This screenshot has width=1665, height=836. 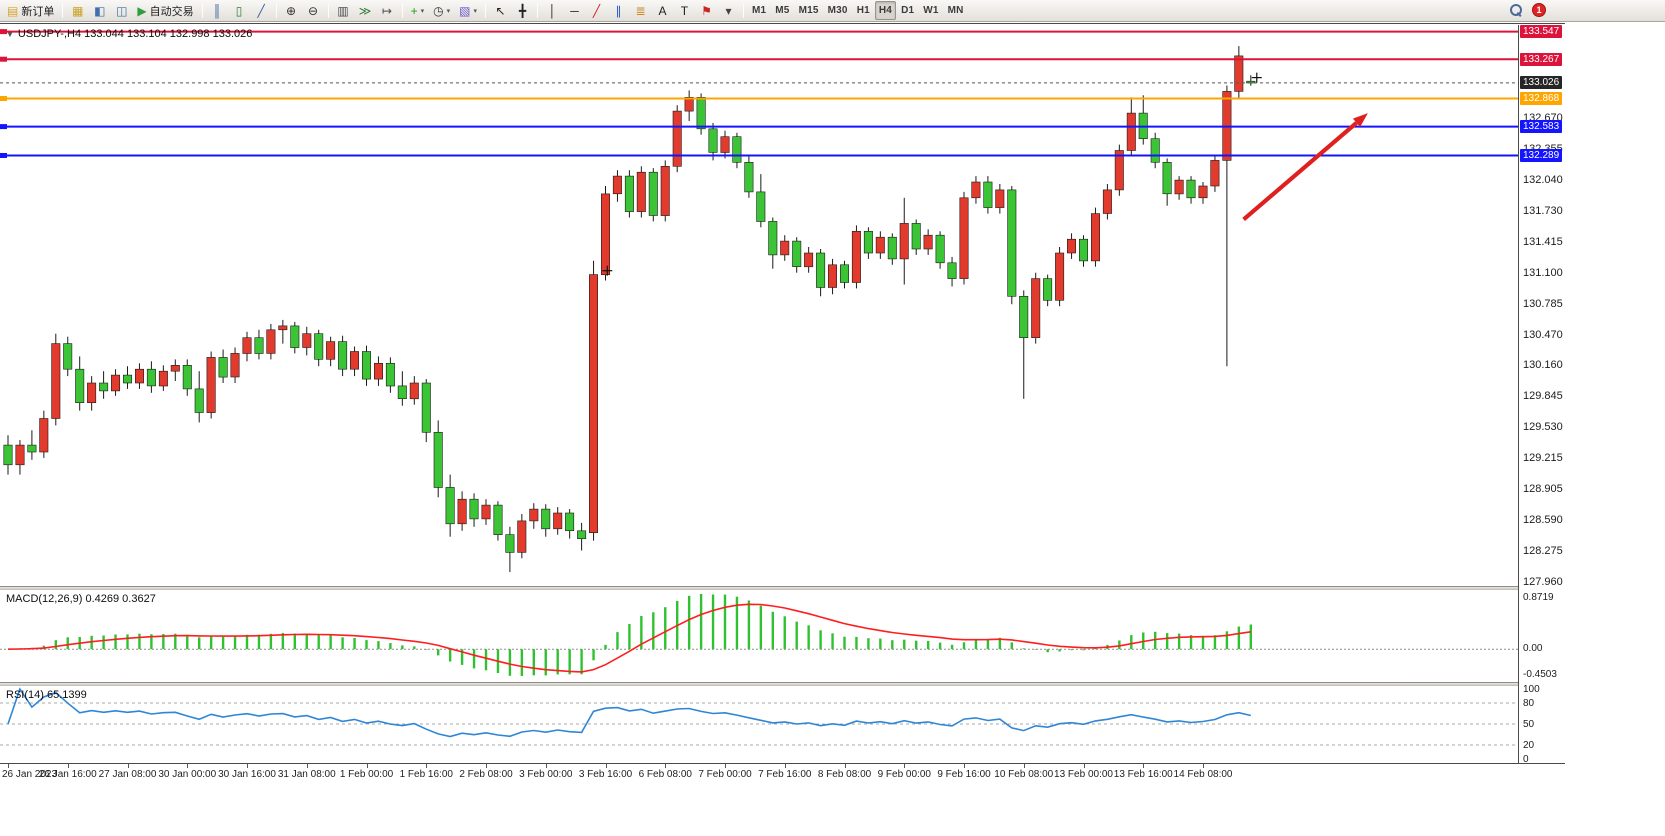 What do you see at coordinates (522, 10) in the screenshot?
I see `crosshair-button: ╋` at bounding box center [522, 10].